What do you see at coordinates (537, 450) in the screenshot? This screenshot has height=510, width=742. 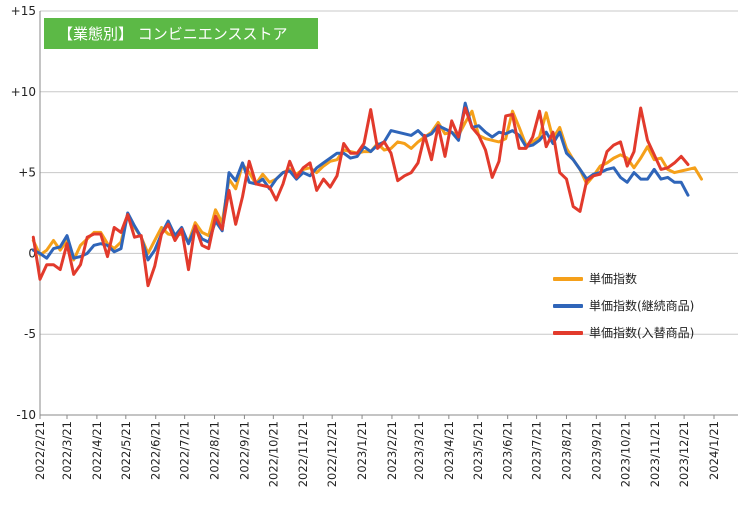 I see `x-tick-label: 2023/7/21` at bounding box center [537, 450].